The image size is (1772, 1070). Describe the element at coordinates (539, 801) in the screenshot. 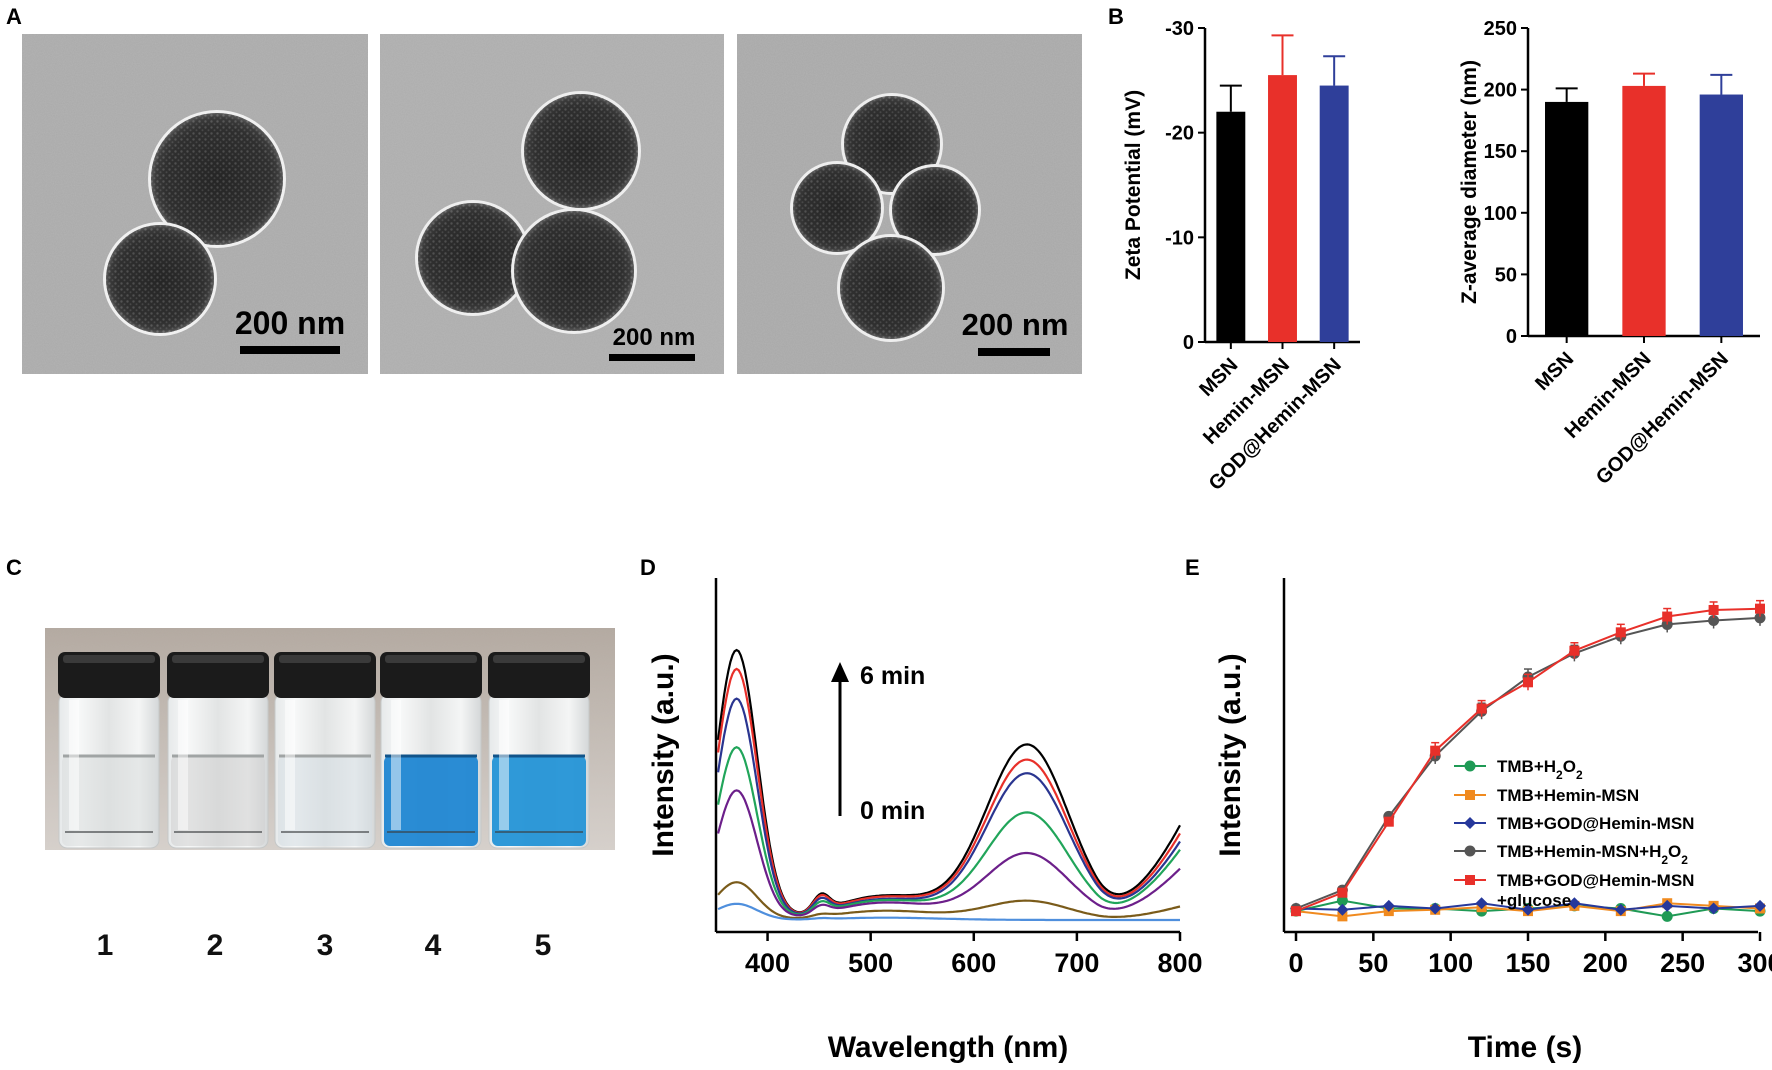

I see `vial-liquid` at that location.